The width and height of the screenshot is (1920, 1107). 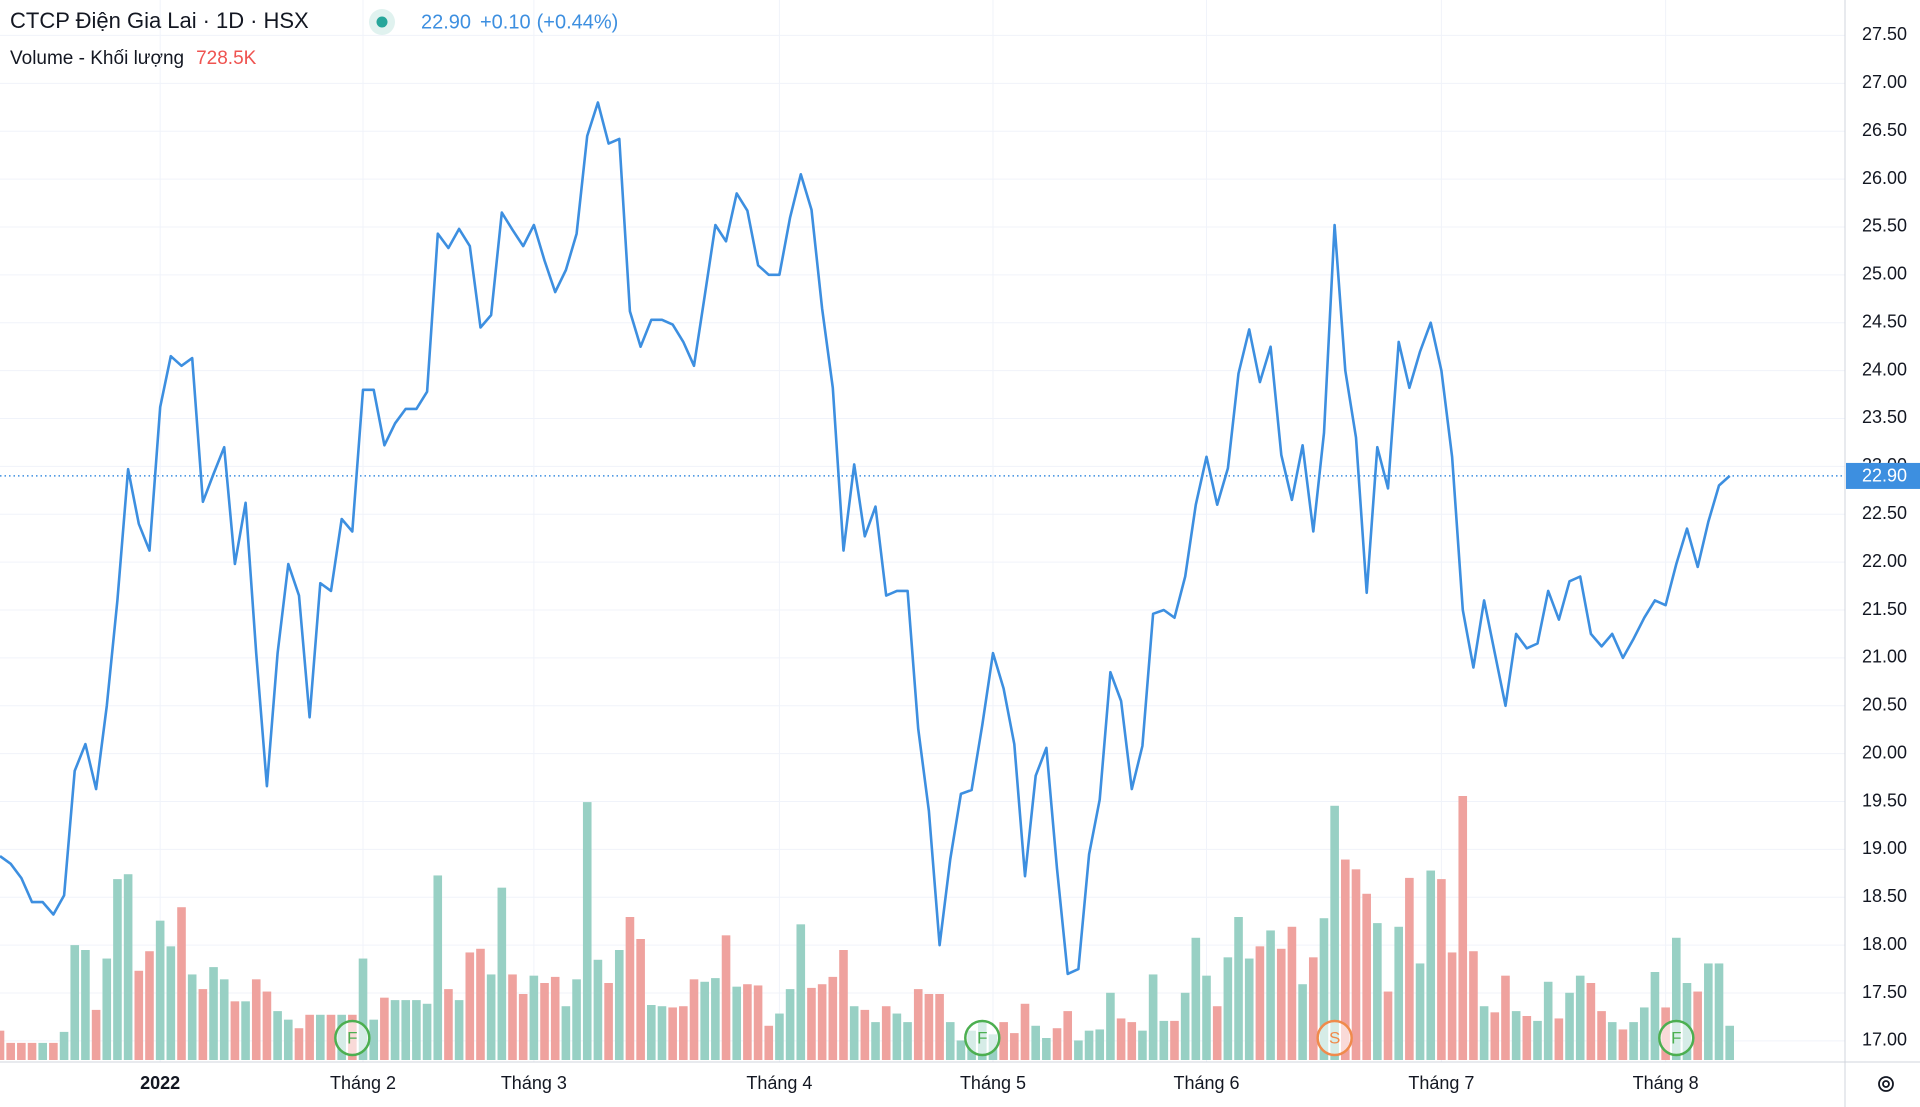 I want to click on y-tick-label: 26.50, so click(x=1884, y=130).